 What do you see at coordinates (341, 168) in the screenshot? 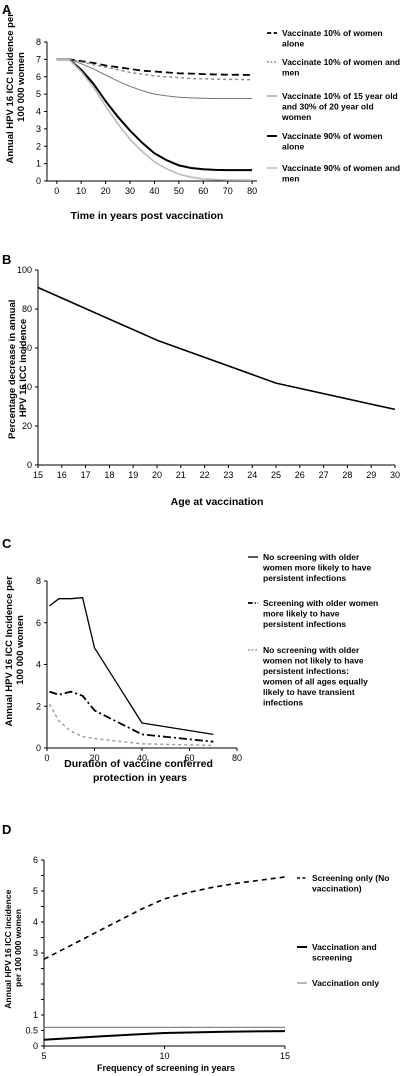
I see `legend-label-line: Vaccinate 90% of women and` at bounding box center [341, 168].